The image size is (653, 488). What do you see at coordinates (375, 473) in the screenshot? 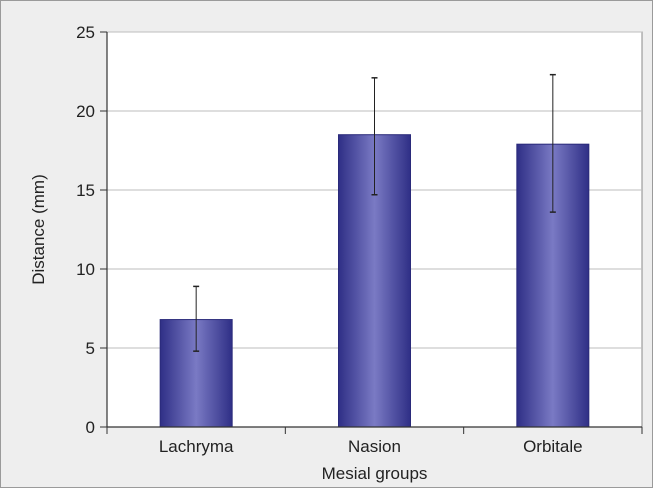
I see `x-axis-title: Mesial groups` at bounding box center [375, 473].